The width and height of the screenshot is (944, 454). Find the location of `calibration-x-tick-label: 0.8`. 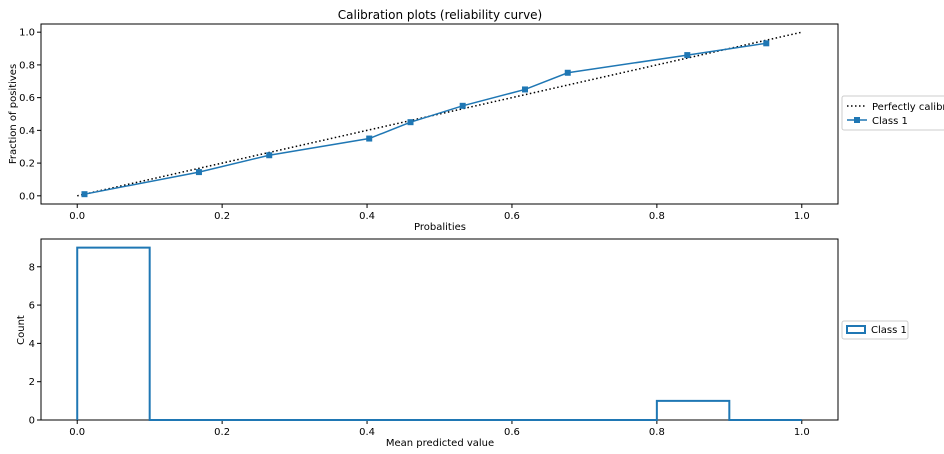

calibration-x-tick-label: 0.8 is located at coordinates (657, 216).